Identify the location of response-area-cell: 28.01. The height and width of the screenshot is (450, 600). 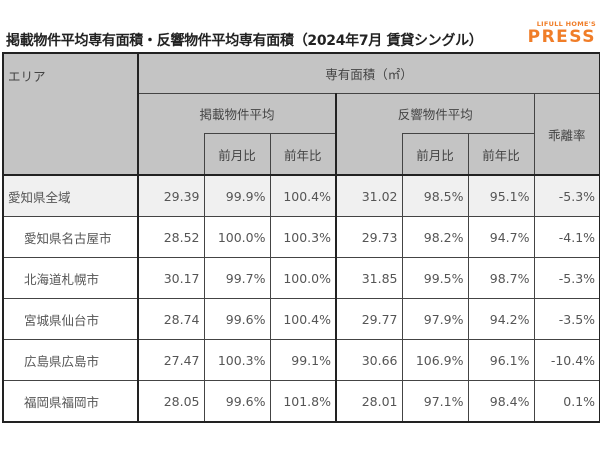
(369, 401).